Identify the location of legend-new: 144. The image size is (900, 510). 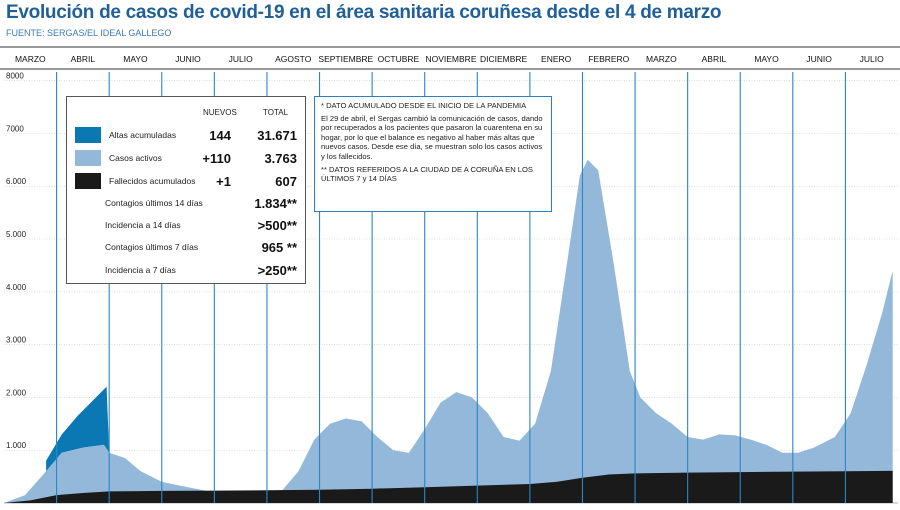
(220, 135).